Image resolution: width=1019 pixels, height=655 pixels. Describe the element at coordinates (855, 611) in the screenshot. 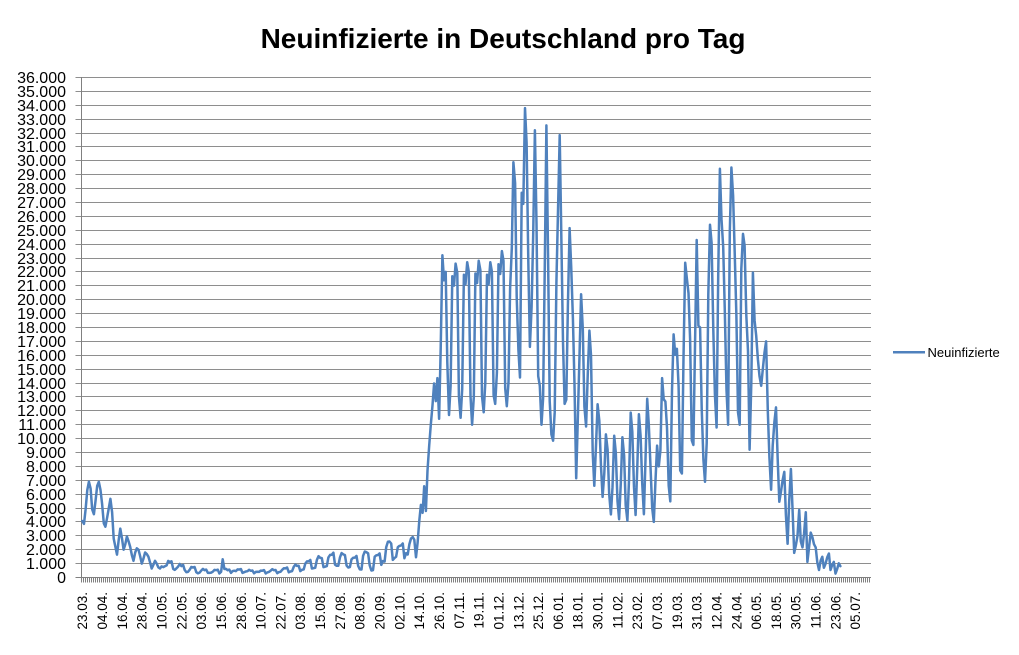

I see `svg-text: 05.07.` at that location.